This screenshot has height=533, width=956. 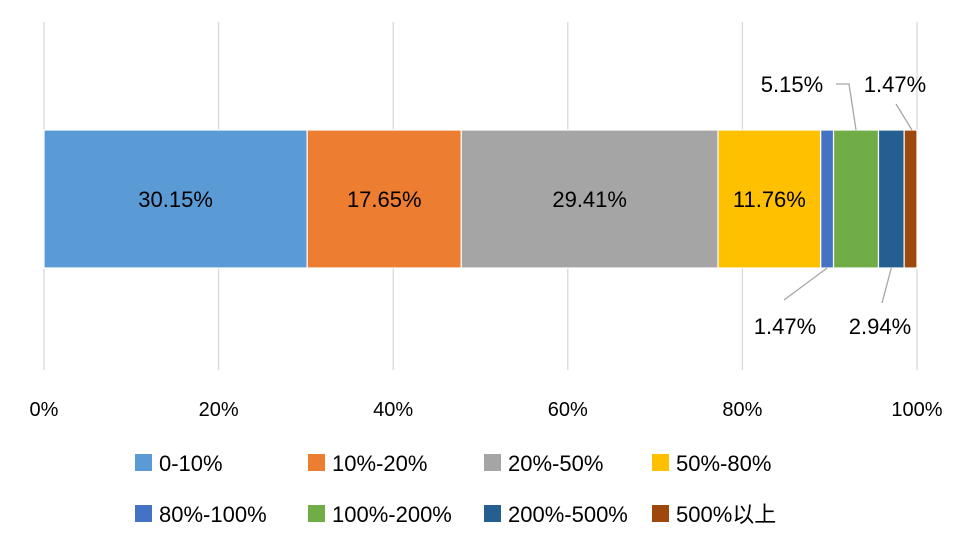 I want to click on x-tick-label: 100%, so click(x=916, y=410).